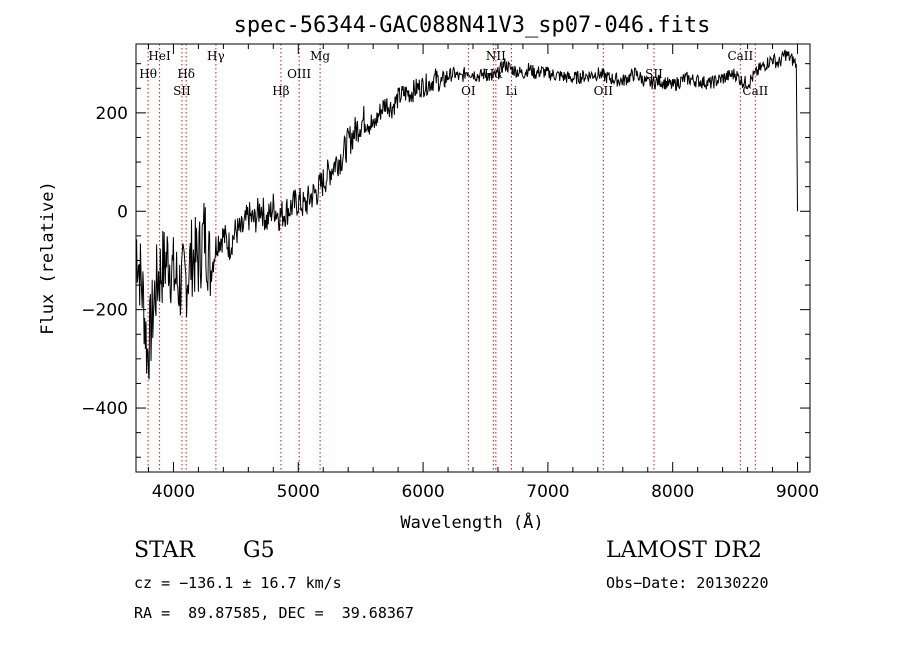 The image size is (900, 649). I want to click on spectral-line-label: SII, so click(182, 91).